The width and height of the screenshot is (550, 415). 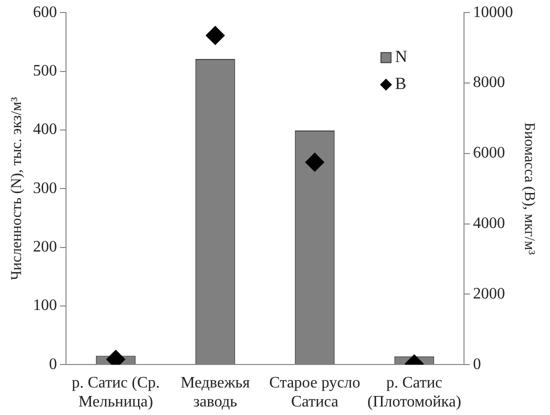 I want to click on y2-tick-label: 2000, so click(x=489, y=293).